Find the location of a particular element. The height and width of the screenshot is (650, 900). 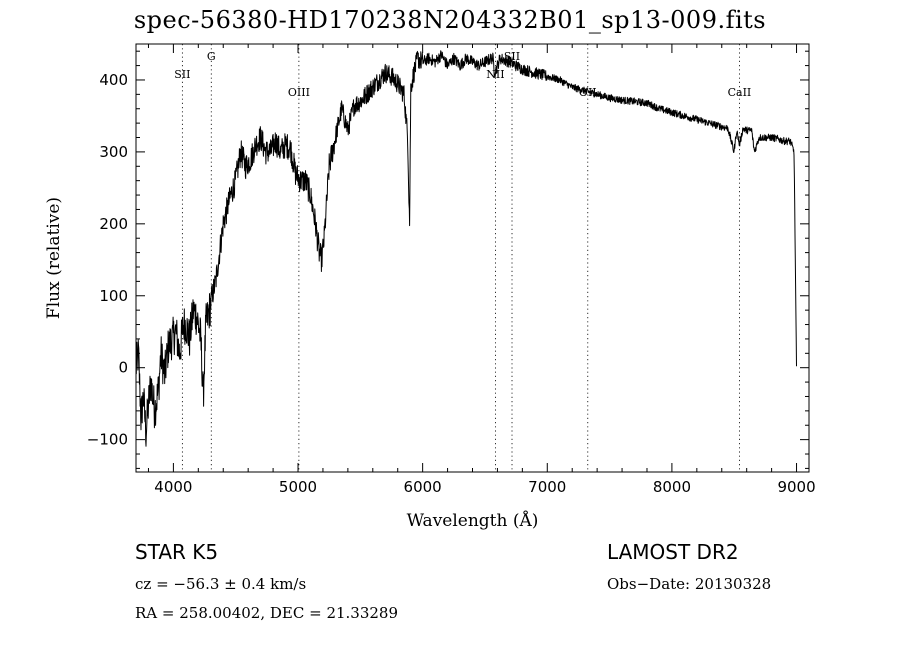

y-axis-label: Flux (relative) is located at coordinates (54, 258).